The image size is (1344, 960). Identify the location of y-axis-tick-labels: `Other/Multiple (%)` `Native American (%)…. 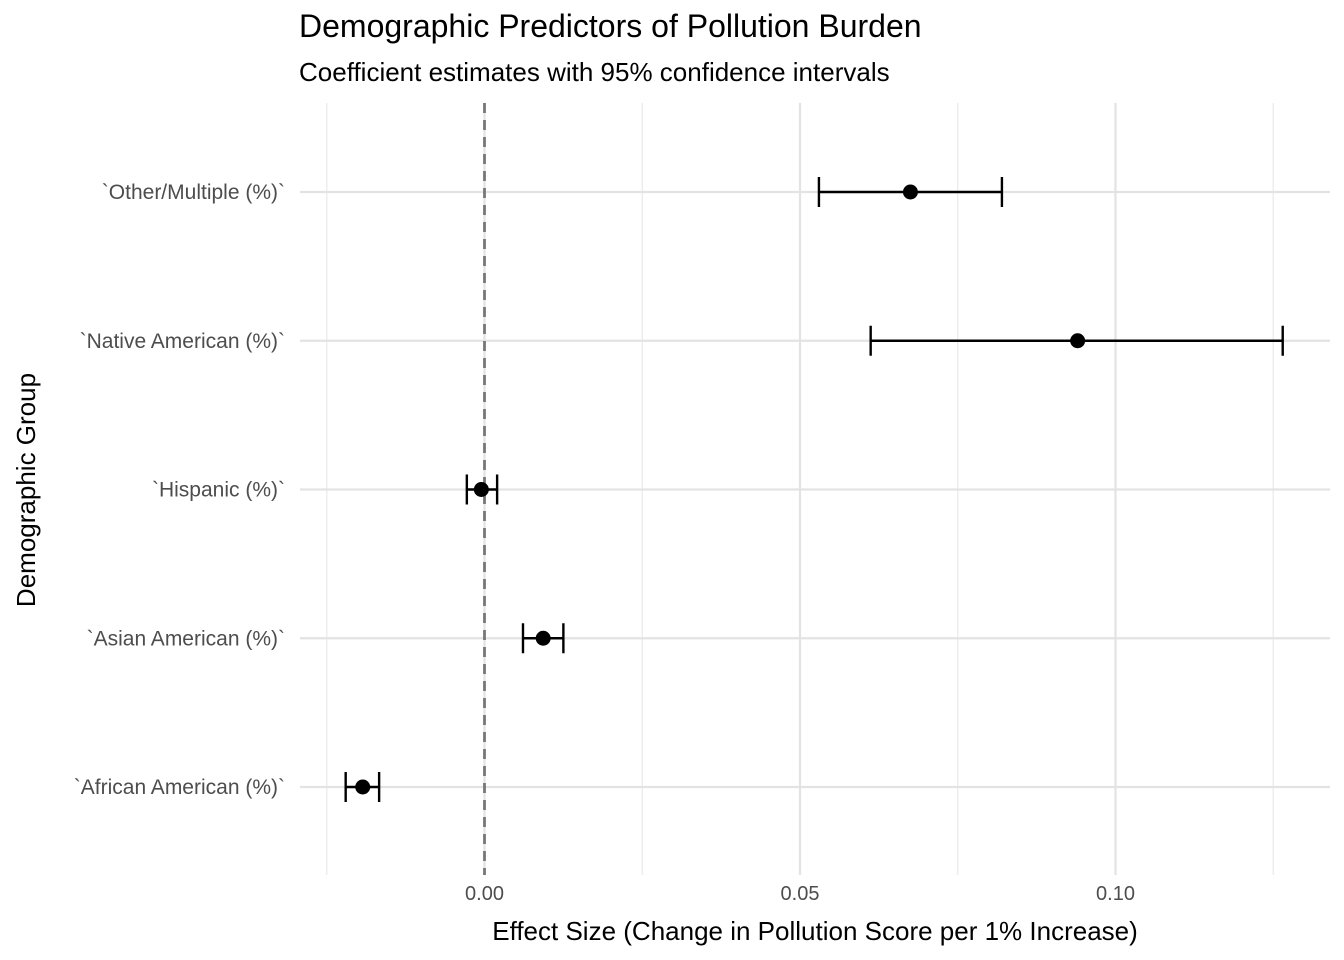
(179, 490).